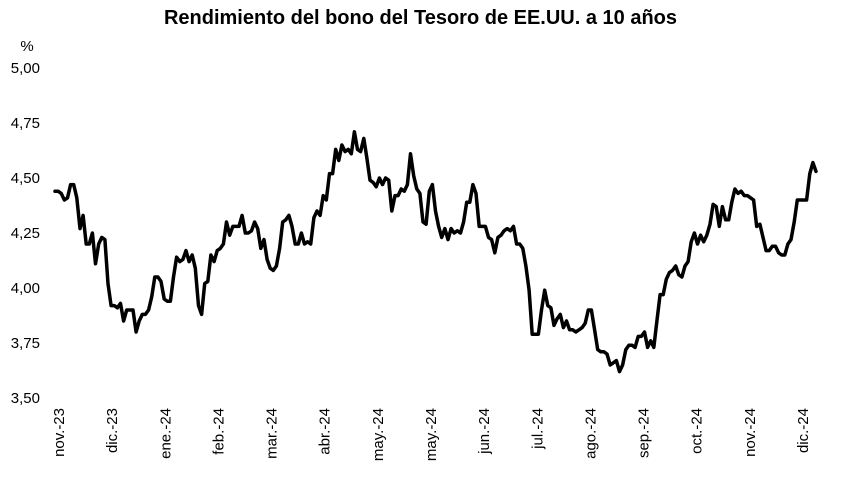 This screenshot has width=841, height=487. Describe the element at coordinates (25, 178) in the screenshot. I see `y-tick-label: 4,50` at that location.